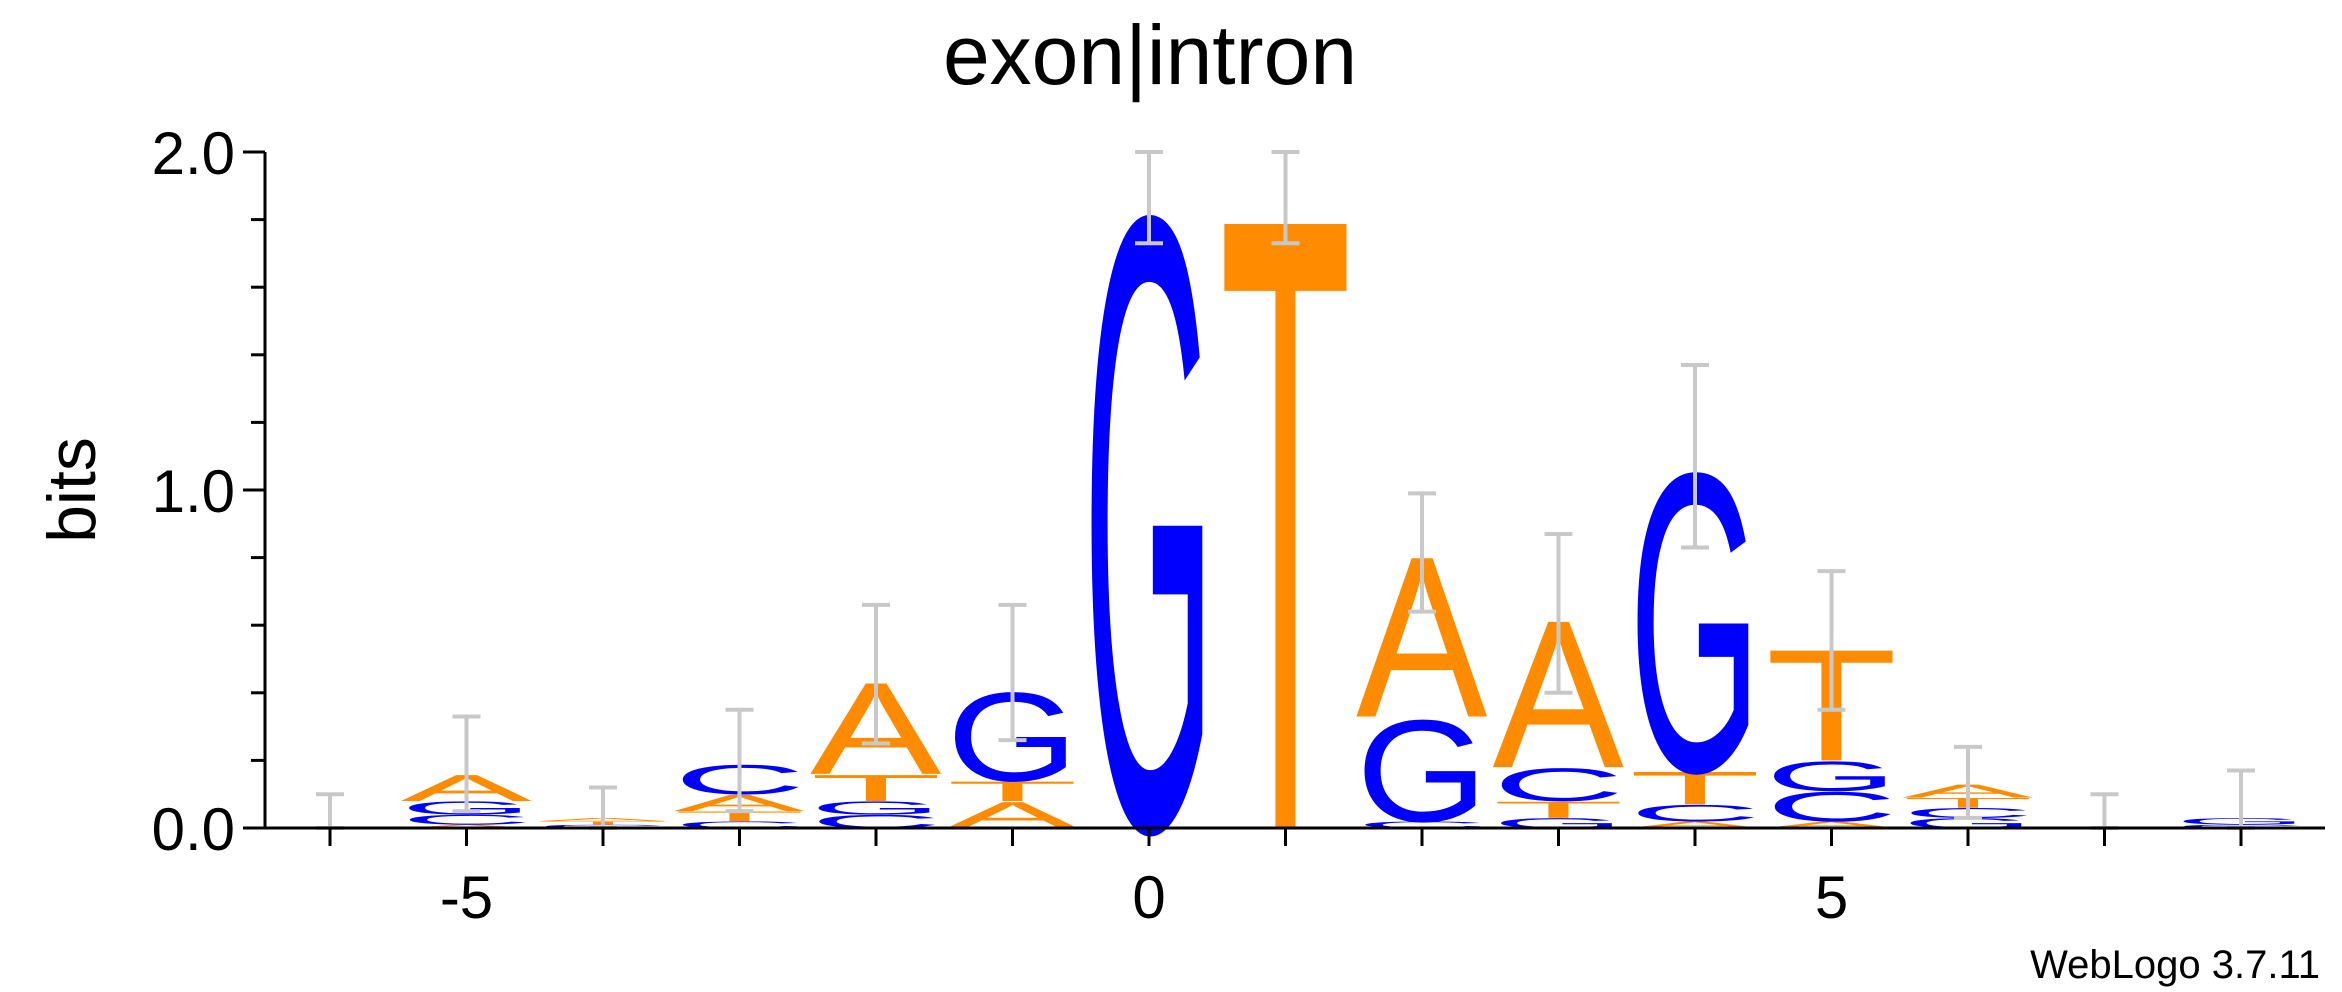 The image size is (2342, 992). What do you see at coordinates (193, 491) in the screenshot?
I see `y-tick-label: 1.0` at bounding box center [193, 491].